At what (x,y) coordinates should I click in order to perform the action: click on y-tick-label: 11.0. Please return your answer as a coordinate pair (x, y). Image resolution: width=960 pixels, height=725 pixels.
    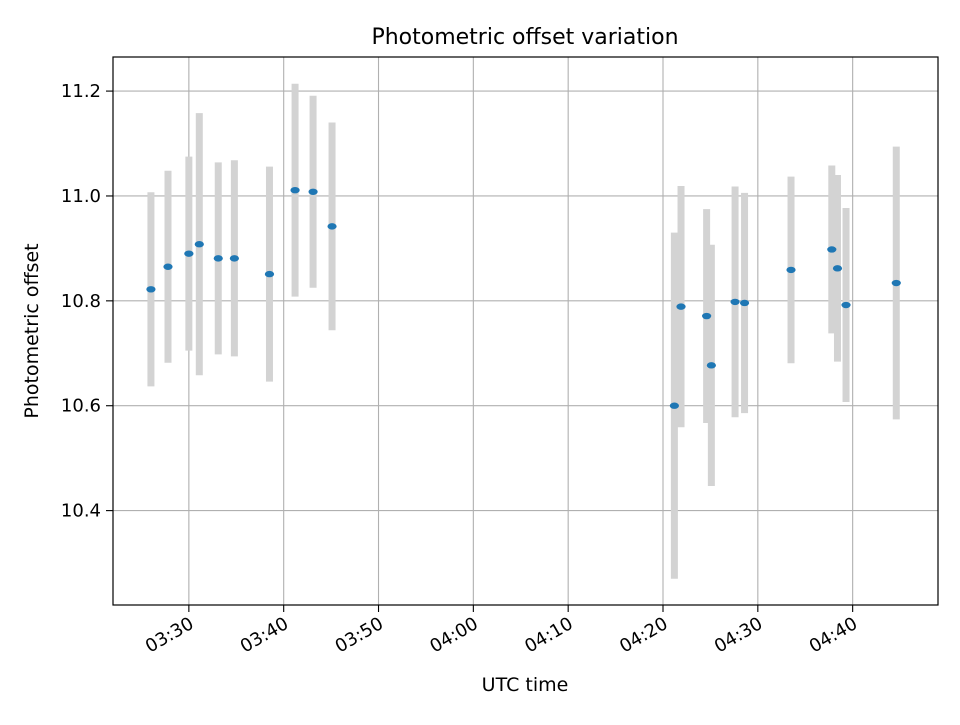
    Looking at the image, I should click on (81, 196).